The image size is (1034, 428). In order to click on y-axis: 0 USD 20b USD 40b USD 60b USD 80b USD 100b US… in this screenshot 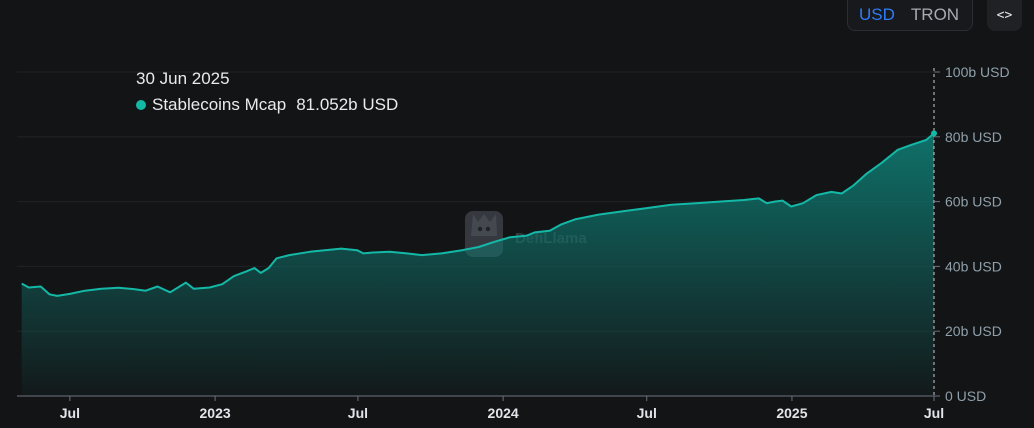, I will do `click(972, 234)`.